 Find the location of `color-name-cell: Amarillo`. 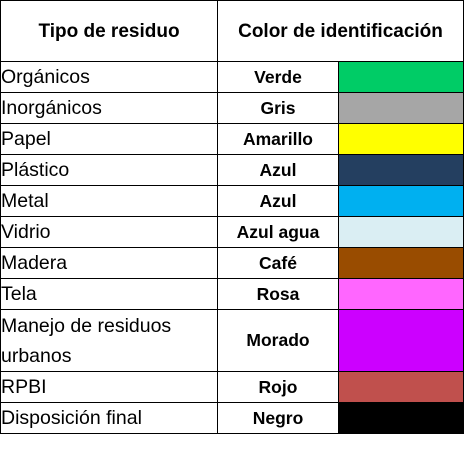

color-name-cell: Amarillo is located at coordinates (278, 139).